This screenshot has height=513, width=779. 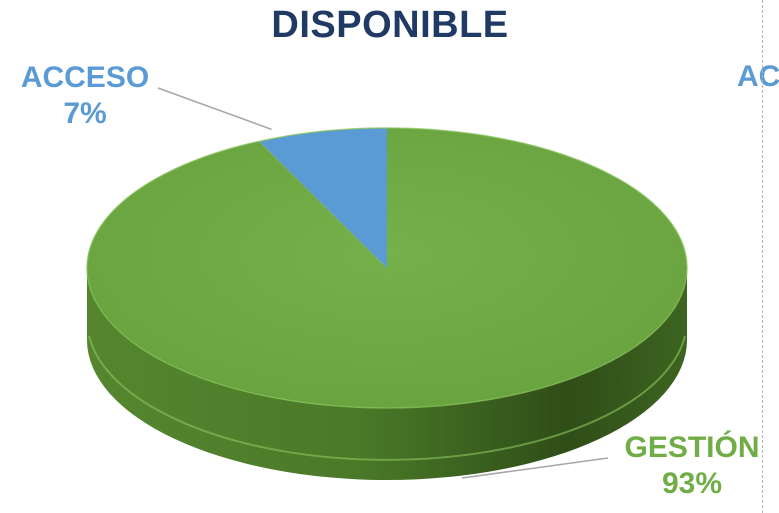 What do you see at coordinates (323, 198) in the screenshot?
I see `pie-slice-acceso` at bounding box center [323, 198].